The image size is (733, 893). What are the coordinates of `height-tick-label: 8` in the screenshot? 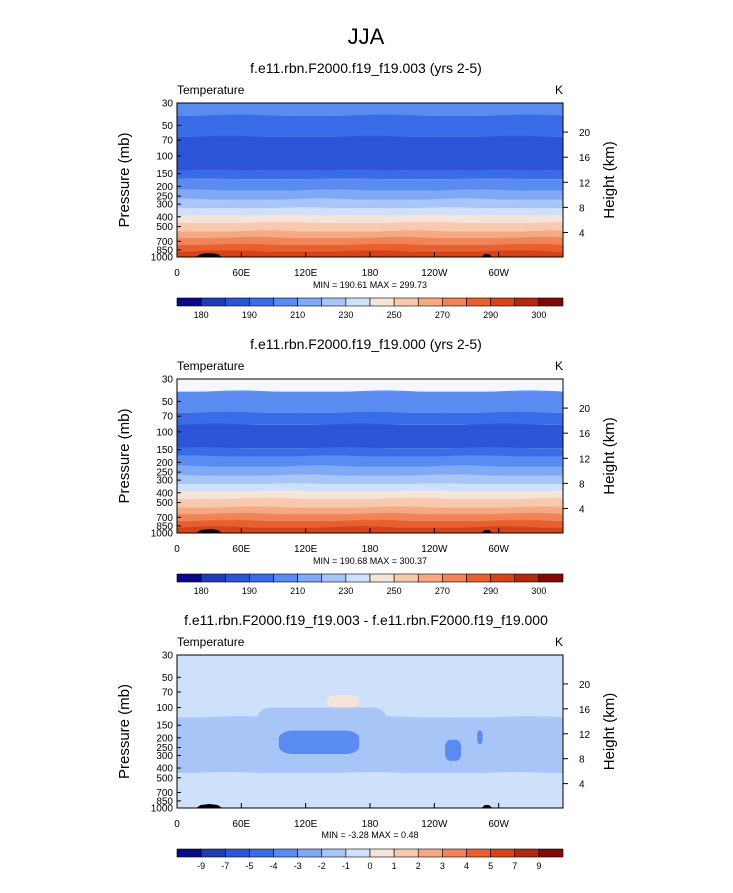 It's located at (582, 484).